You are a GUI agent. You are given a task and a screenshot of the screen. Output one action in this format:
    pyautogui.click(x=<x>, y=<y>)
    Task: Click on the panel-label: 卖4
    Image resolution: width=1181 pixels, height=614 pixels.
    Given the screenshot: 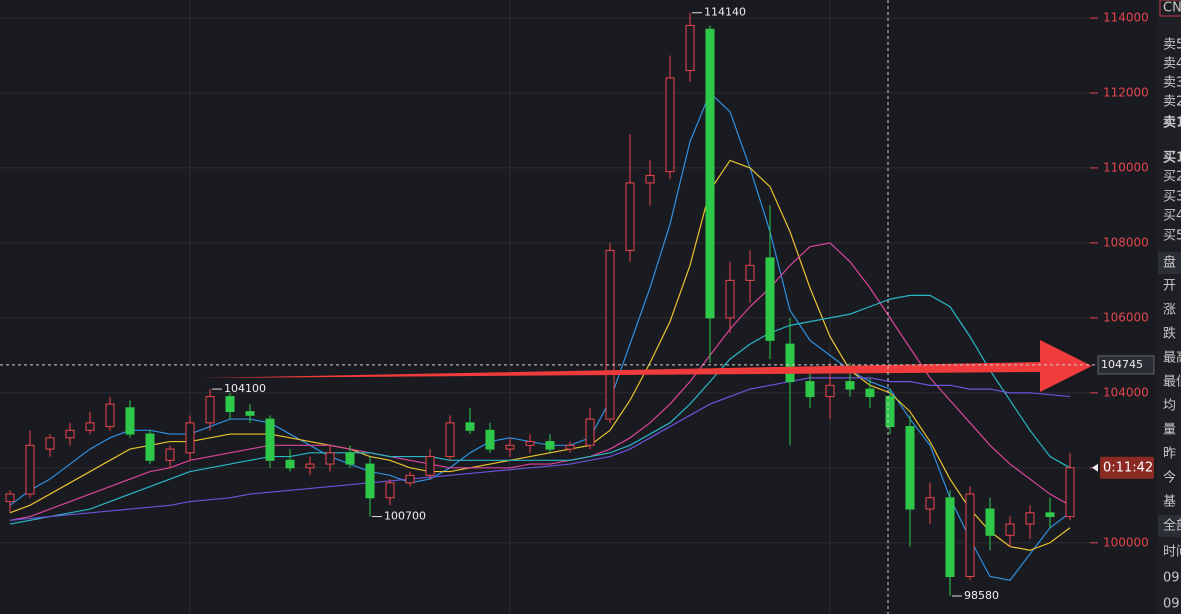 What is the action you would take?
    pyautogui.click(x=1172, y=64)
    